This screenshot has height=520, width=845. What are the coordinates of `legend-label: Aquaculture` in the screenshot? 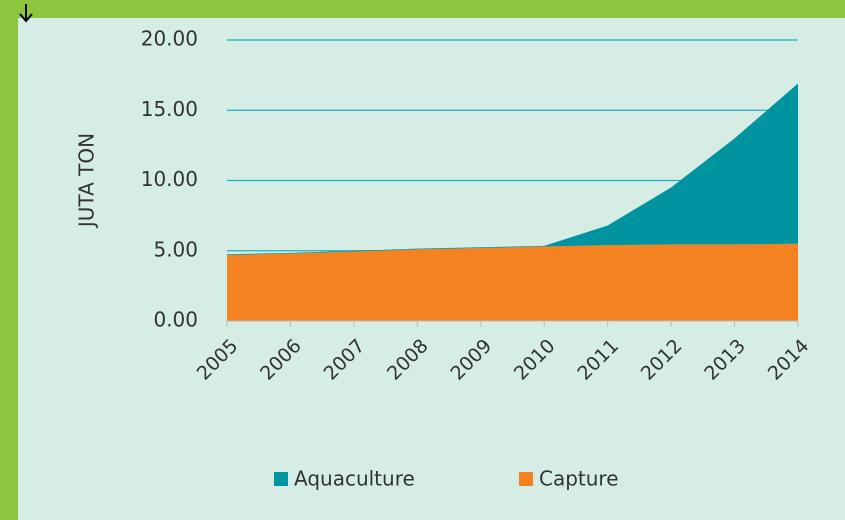 It's located at (354, 479).